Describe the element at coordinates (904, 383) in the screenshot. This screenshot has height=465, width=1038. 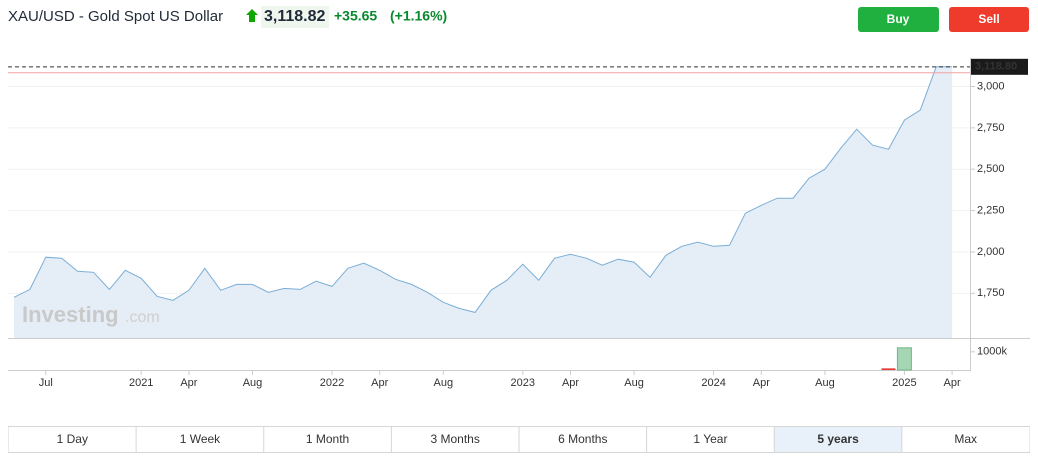
I see `x-tick-label: 2025` at that location.